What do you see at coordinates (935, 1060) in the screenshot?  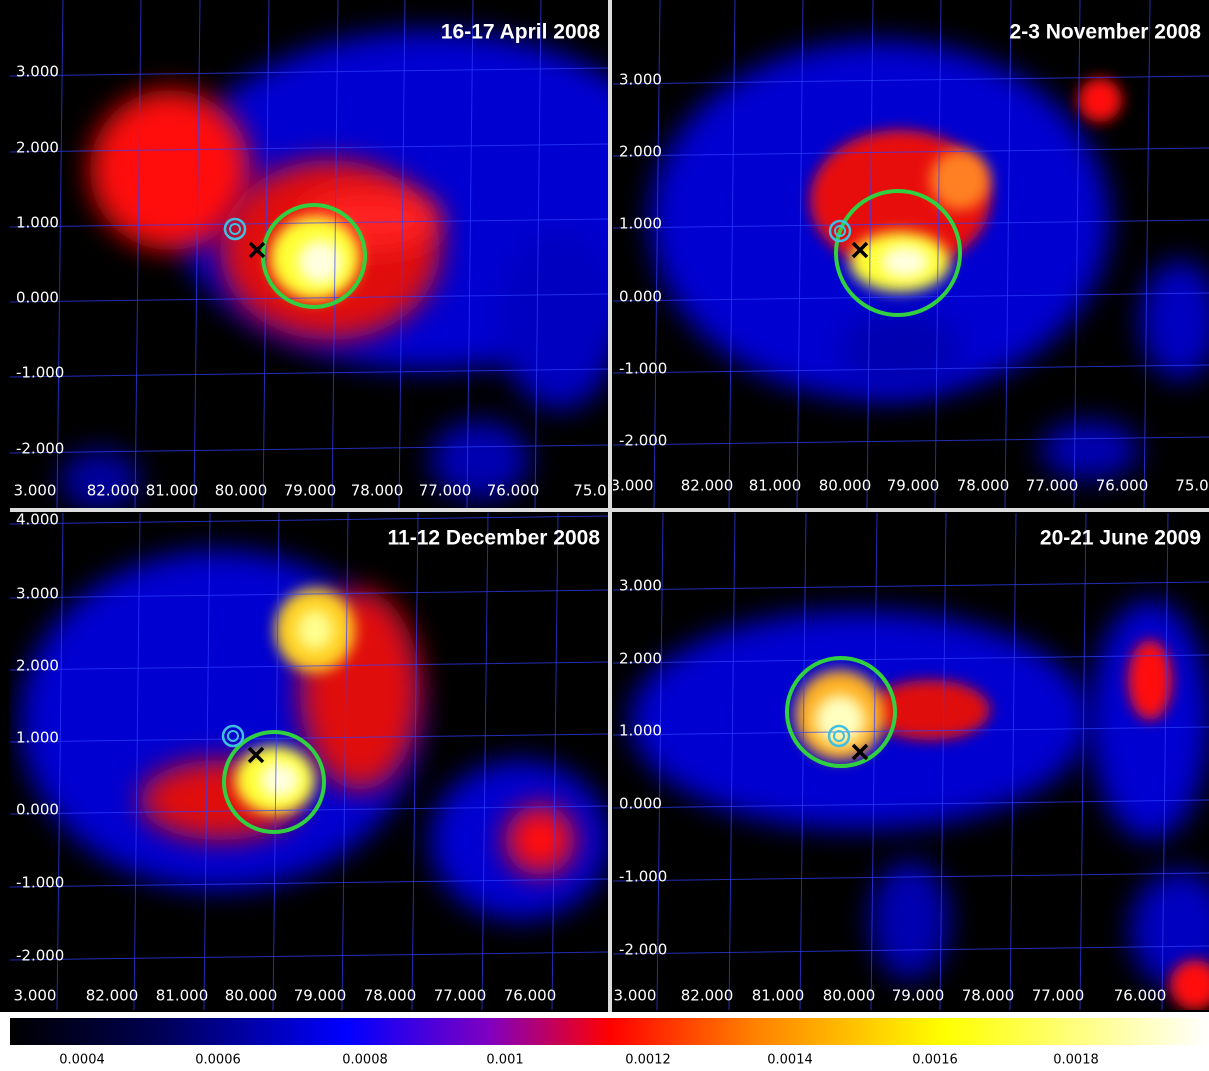 I see `colorbar-label: 0.0016` at bounding box center [935, 1060].